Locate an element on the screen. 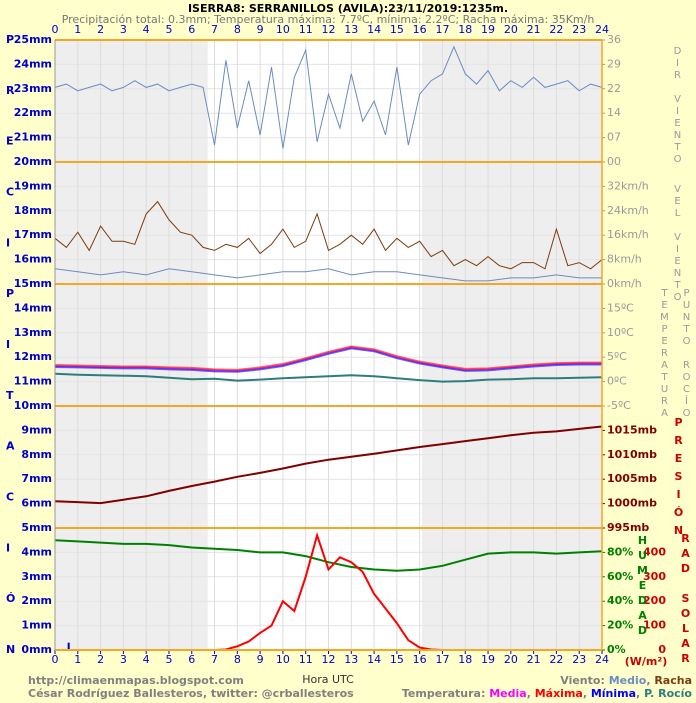 Image resolution: width=696 pixels, height=703 pixels. x-tick-label: 11 is located at coordinates (306, 659).